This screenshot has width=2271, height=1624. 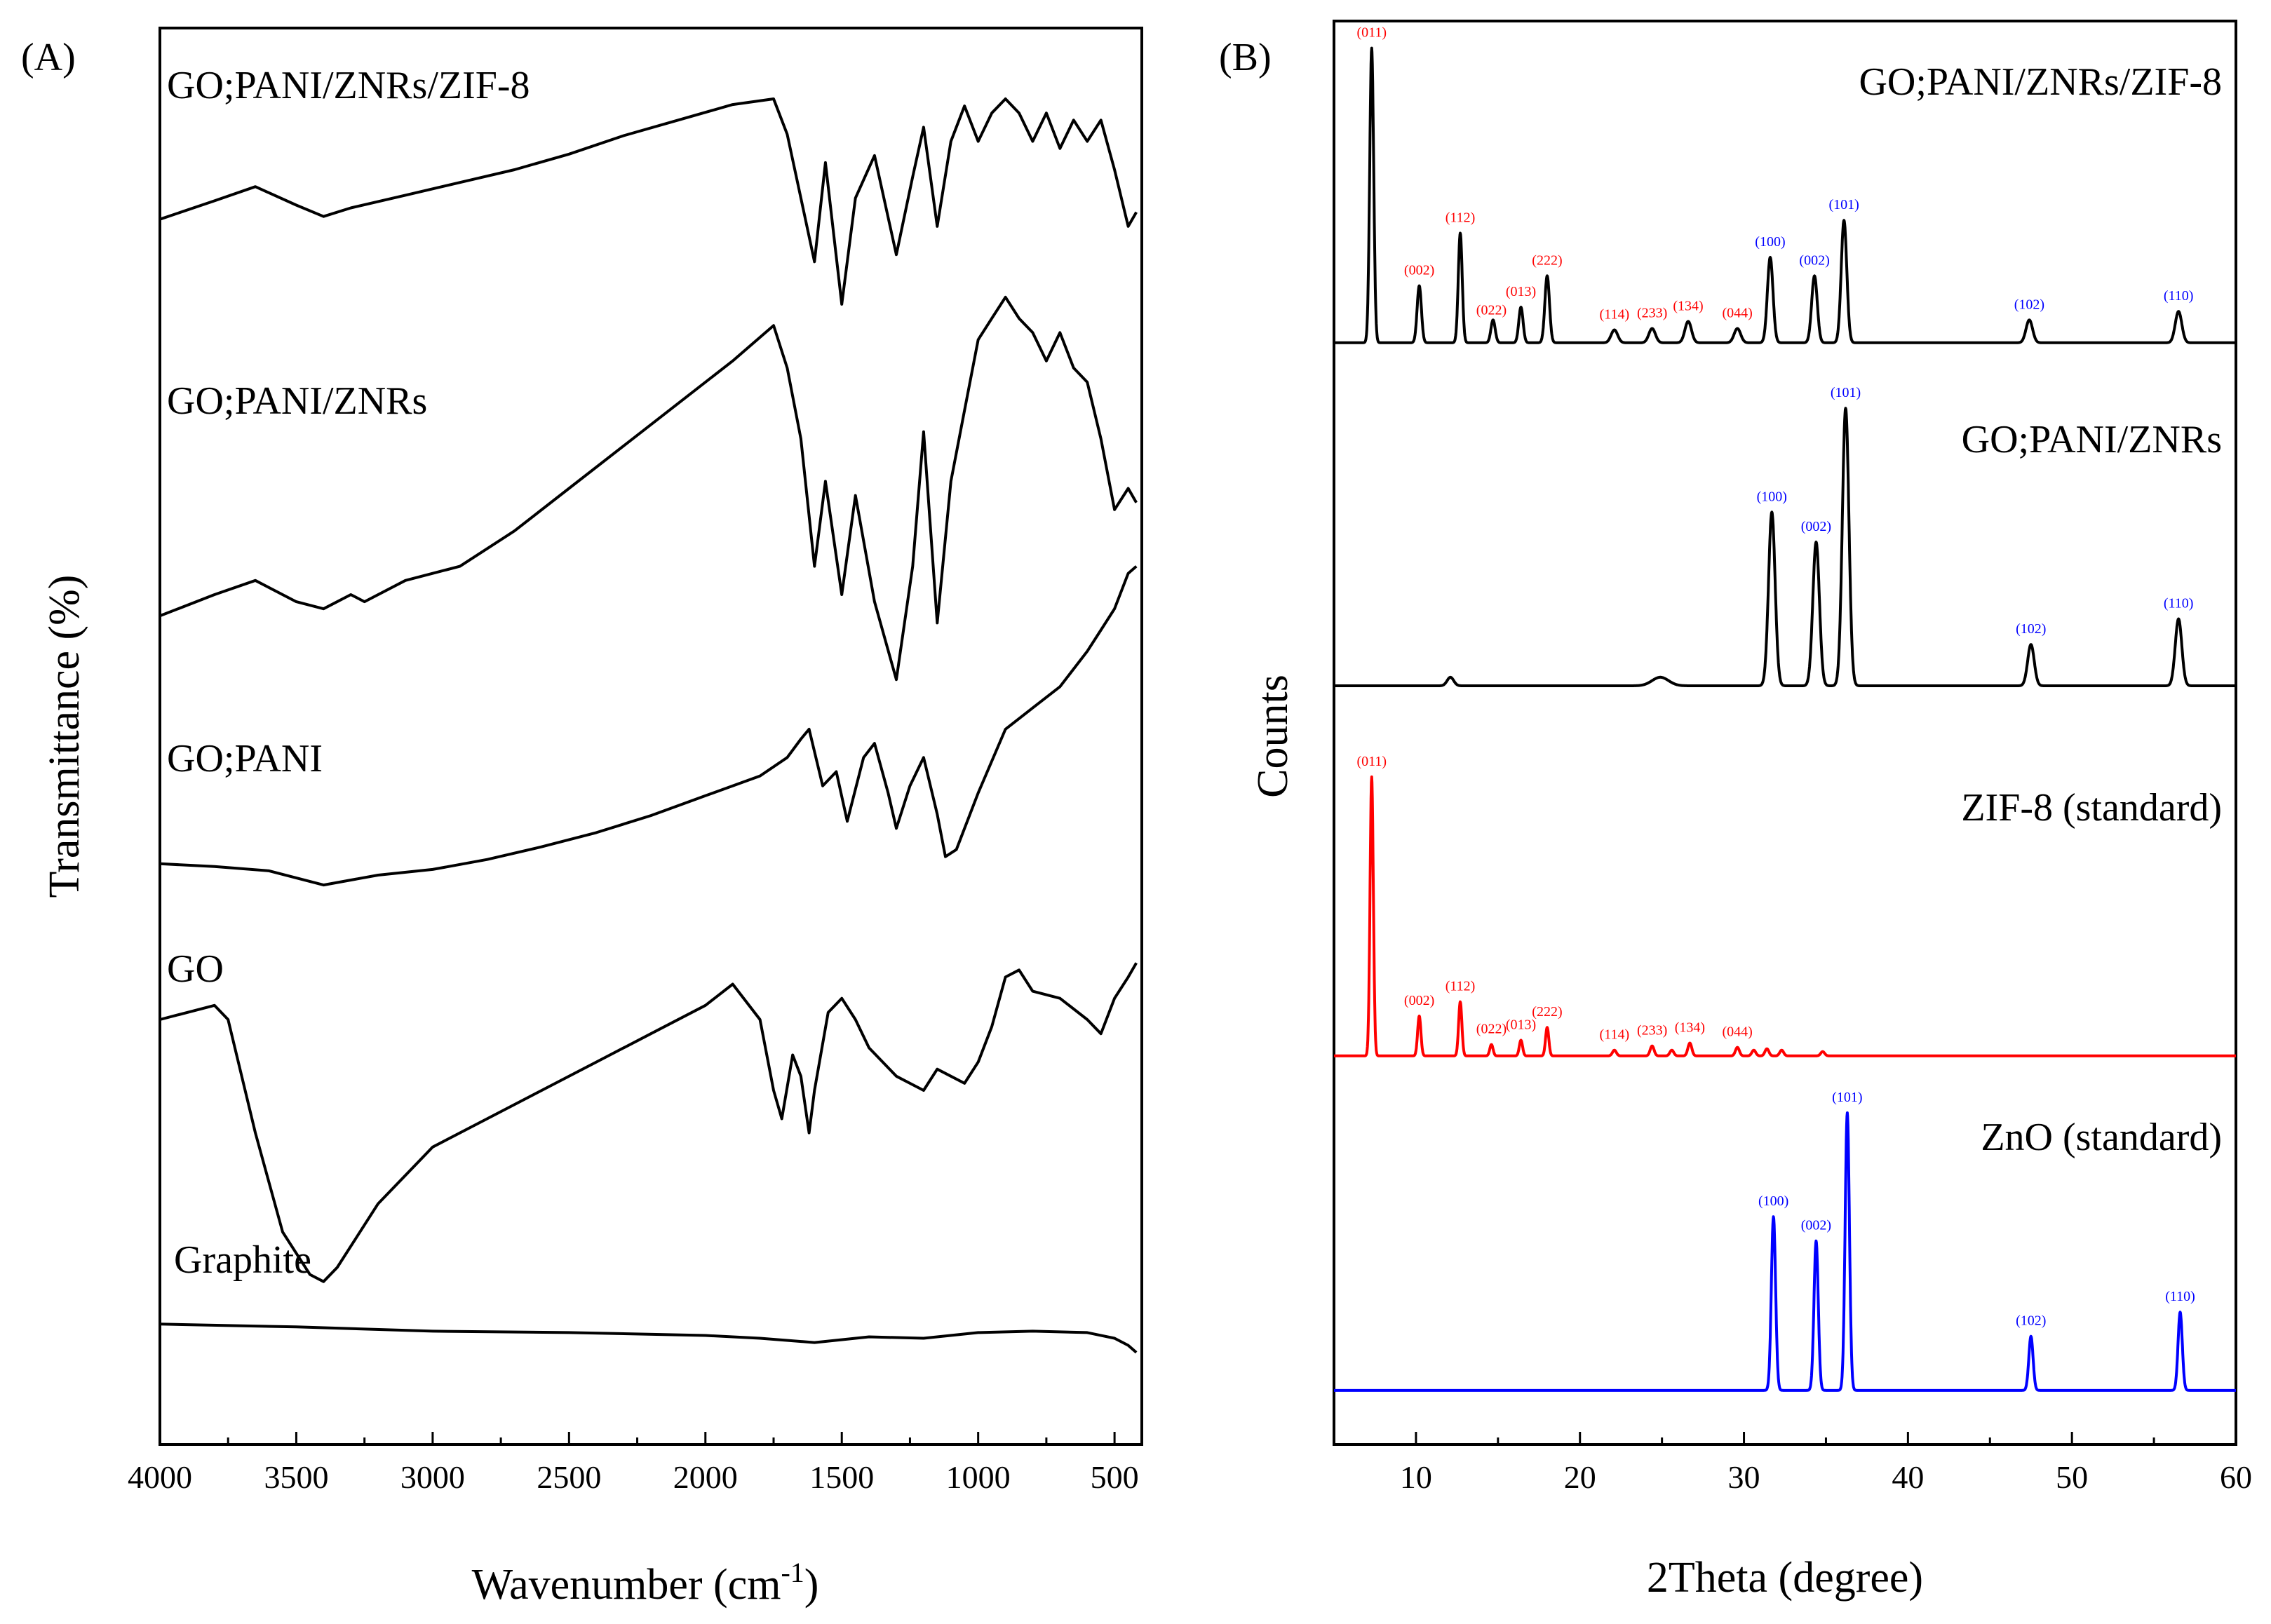 What do you see at coordinates (979, 1477) in the screenshot?
I see `panel-a-tick-label-1000: 1000` at bounding box center [979, 1477].